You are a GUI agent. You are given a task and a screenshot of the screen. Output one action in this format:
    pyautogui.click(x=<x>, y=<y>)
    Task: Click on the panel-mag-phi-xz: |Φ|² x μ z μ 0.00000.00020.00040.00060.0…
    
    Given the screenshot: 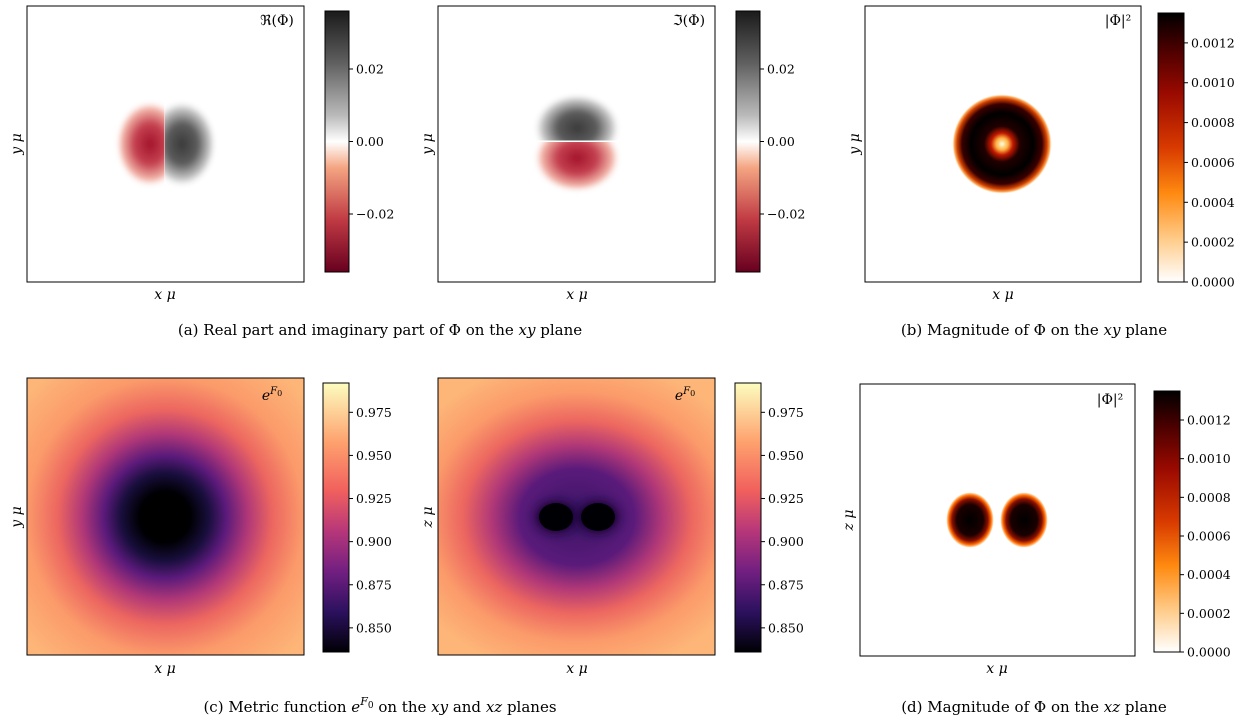 What is the action you would take?
    pyautogui.click(x=1036, y=530)
    